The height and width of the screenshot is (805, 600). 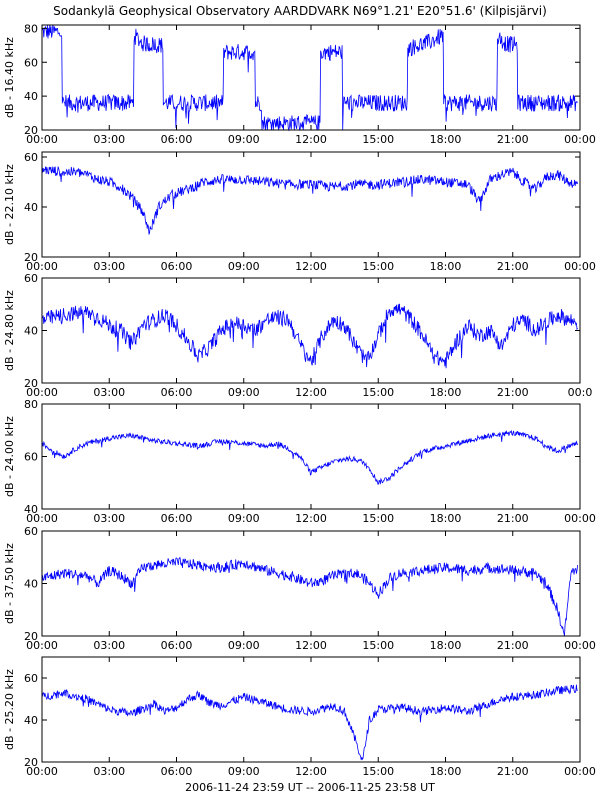 What do you see at coordinates (9, 204) in the screenshot?
I see `y-axis-label: dB - 22.10 kHz` at bounding box center [9, 204].